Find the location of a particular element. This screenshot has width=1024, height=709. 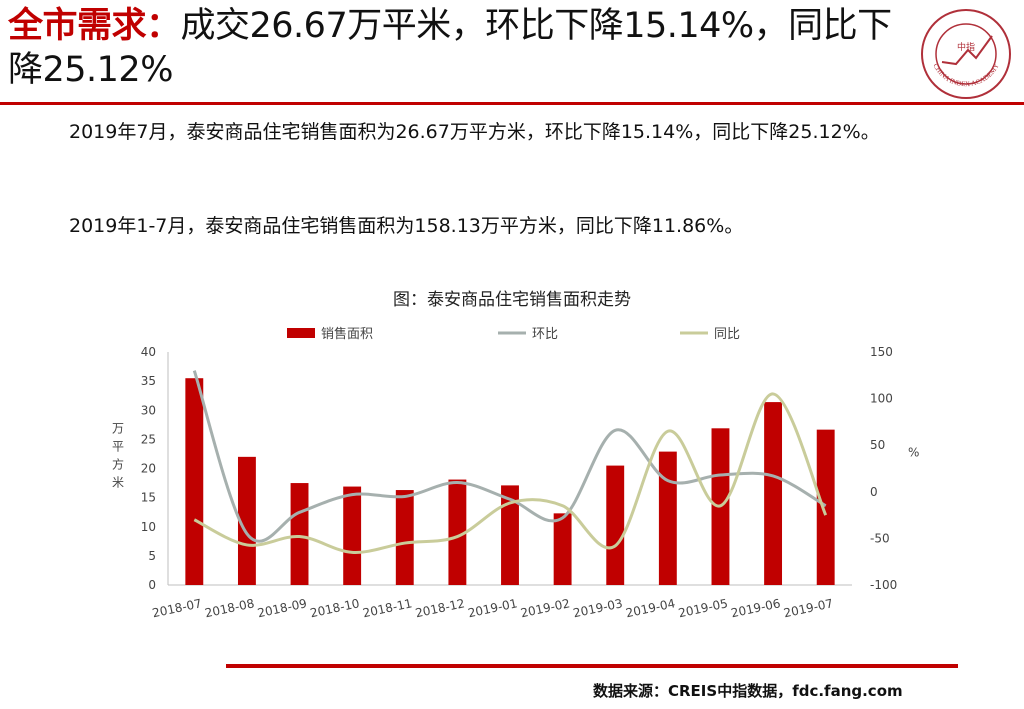

chart-title: 图：泰安商品住宅销售面积走势 is located at coordinates (512, 300).